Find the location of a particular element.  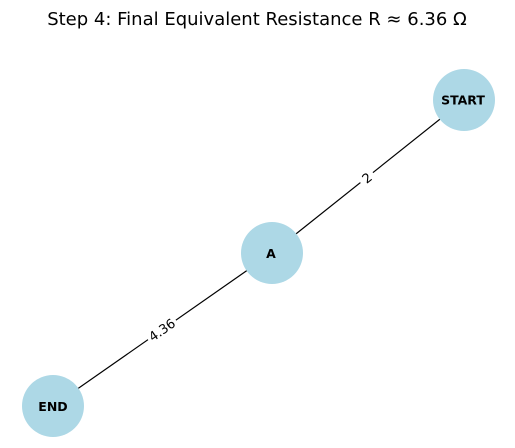

node-start-label: START is located at coordinates (463, 100).